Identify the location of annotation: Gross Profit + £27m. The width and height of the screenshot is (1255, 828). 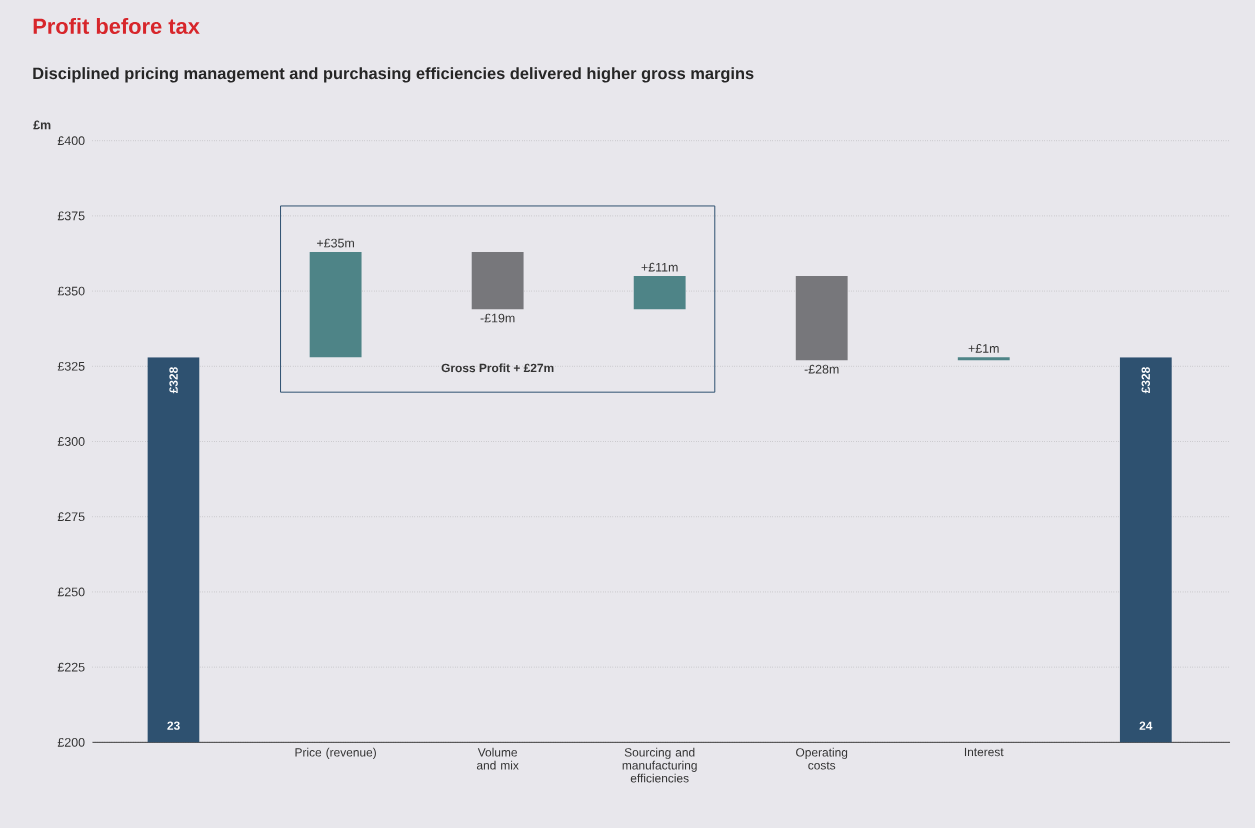
(497, 368).